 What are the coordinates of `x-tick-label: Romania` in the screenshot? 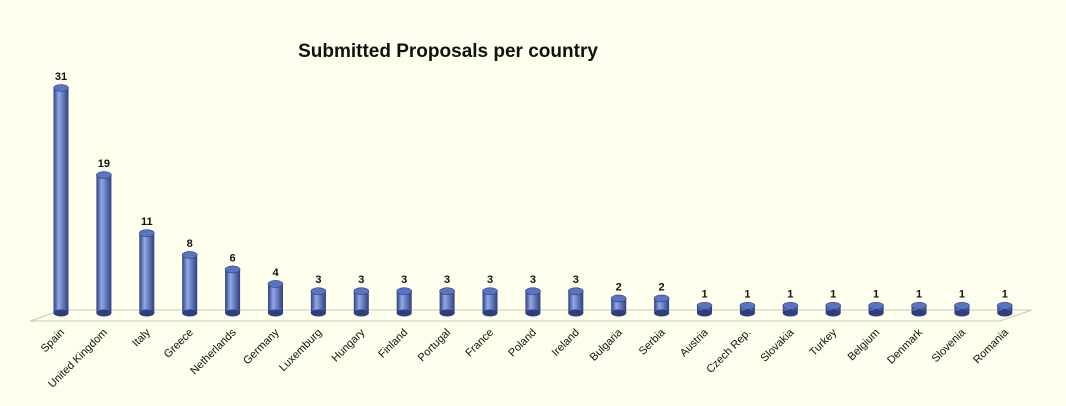 It's located at (991, 346).